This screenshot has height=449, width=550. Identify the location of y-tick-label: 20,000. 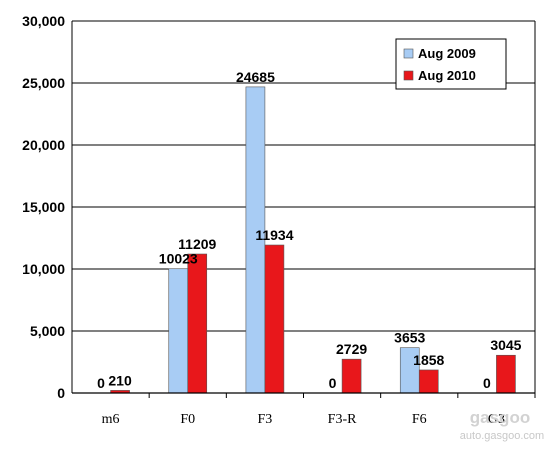
(43, 145).